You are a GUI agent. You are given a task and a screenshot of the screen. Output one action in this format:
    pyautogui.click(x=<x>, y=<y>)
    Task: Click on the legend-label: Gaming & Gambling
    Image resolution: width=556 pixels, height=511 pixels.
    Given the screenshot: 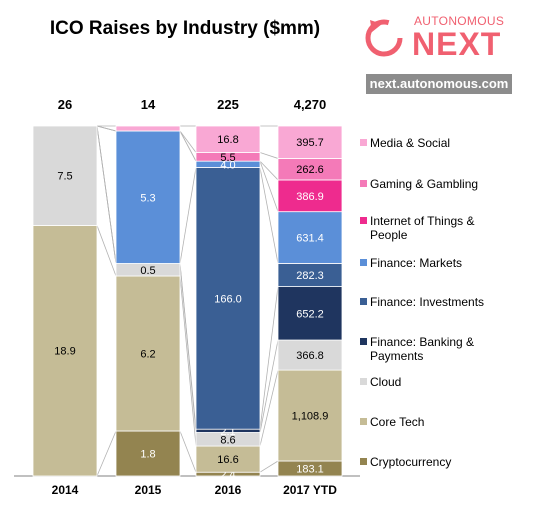 What is the action you would take?
    pyautogui.click(x=424, y=184)
    